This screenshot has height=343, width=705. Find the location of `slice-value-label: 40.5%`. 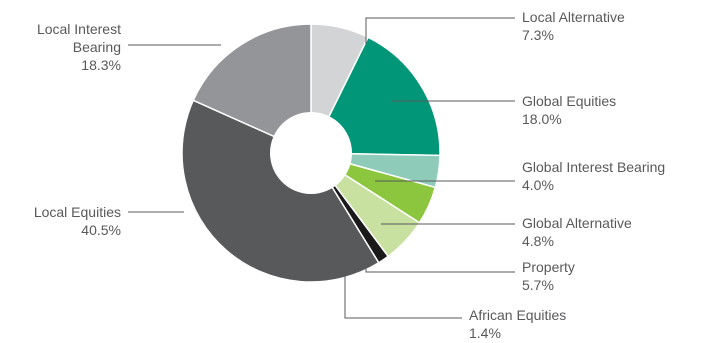

slice-value-label: 40.5% is located at coordinates (101, 230).